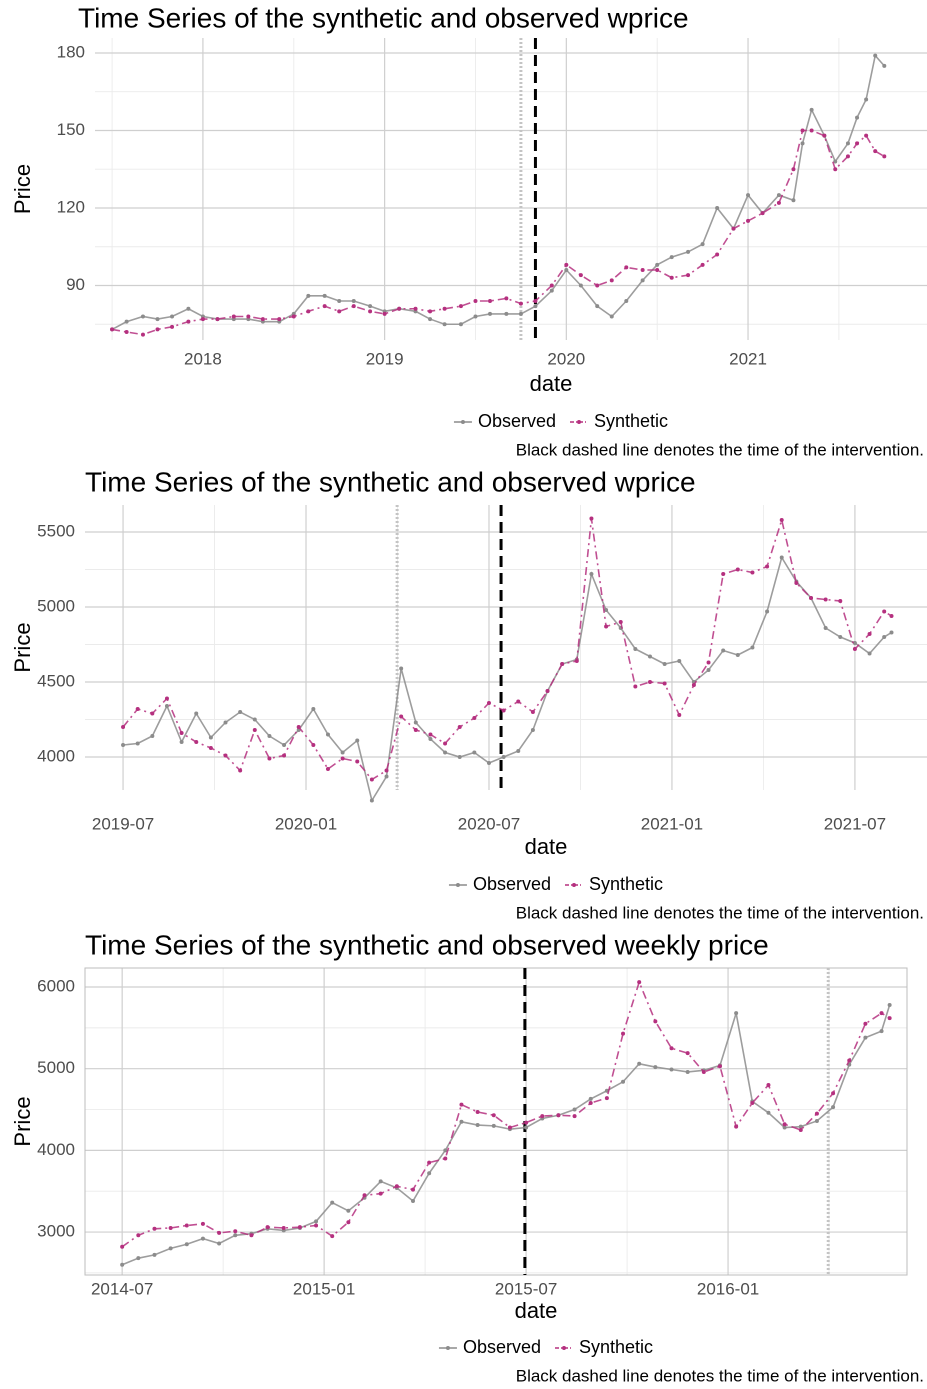 The width and height of the screenshot is (927, 1389). What do you see at coordinates (526, 1288) in the screenshot?
I see `x-tick-label: 2015-07` at bounding box center [526, 1288].